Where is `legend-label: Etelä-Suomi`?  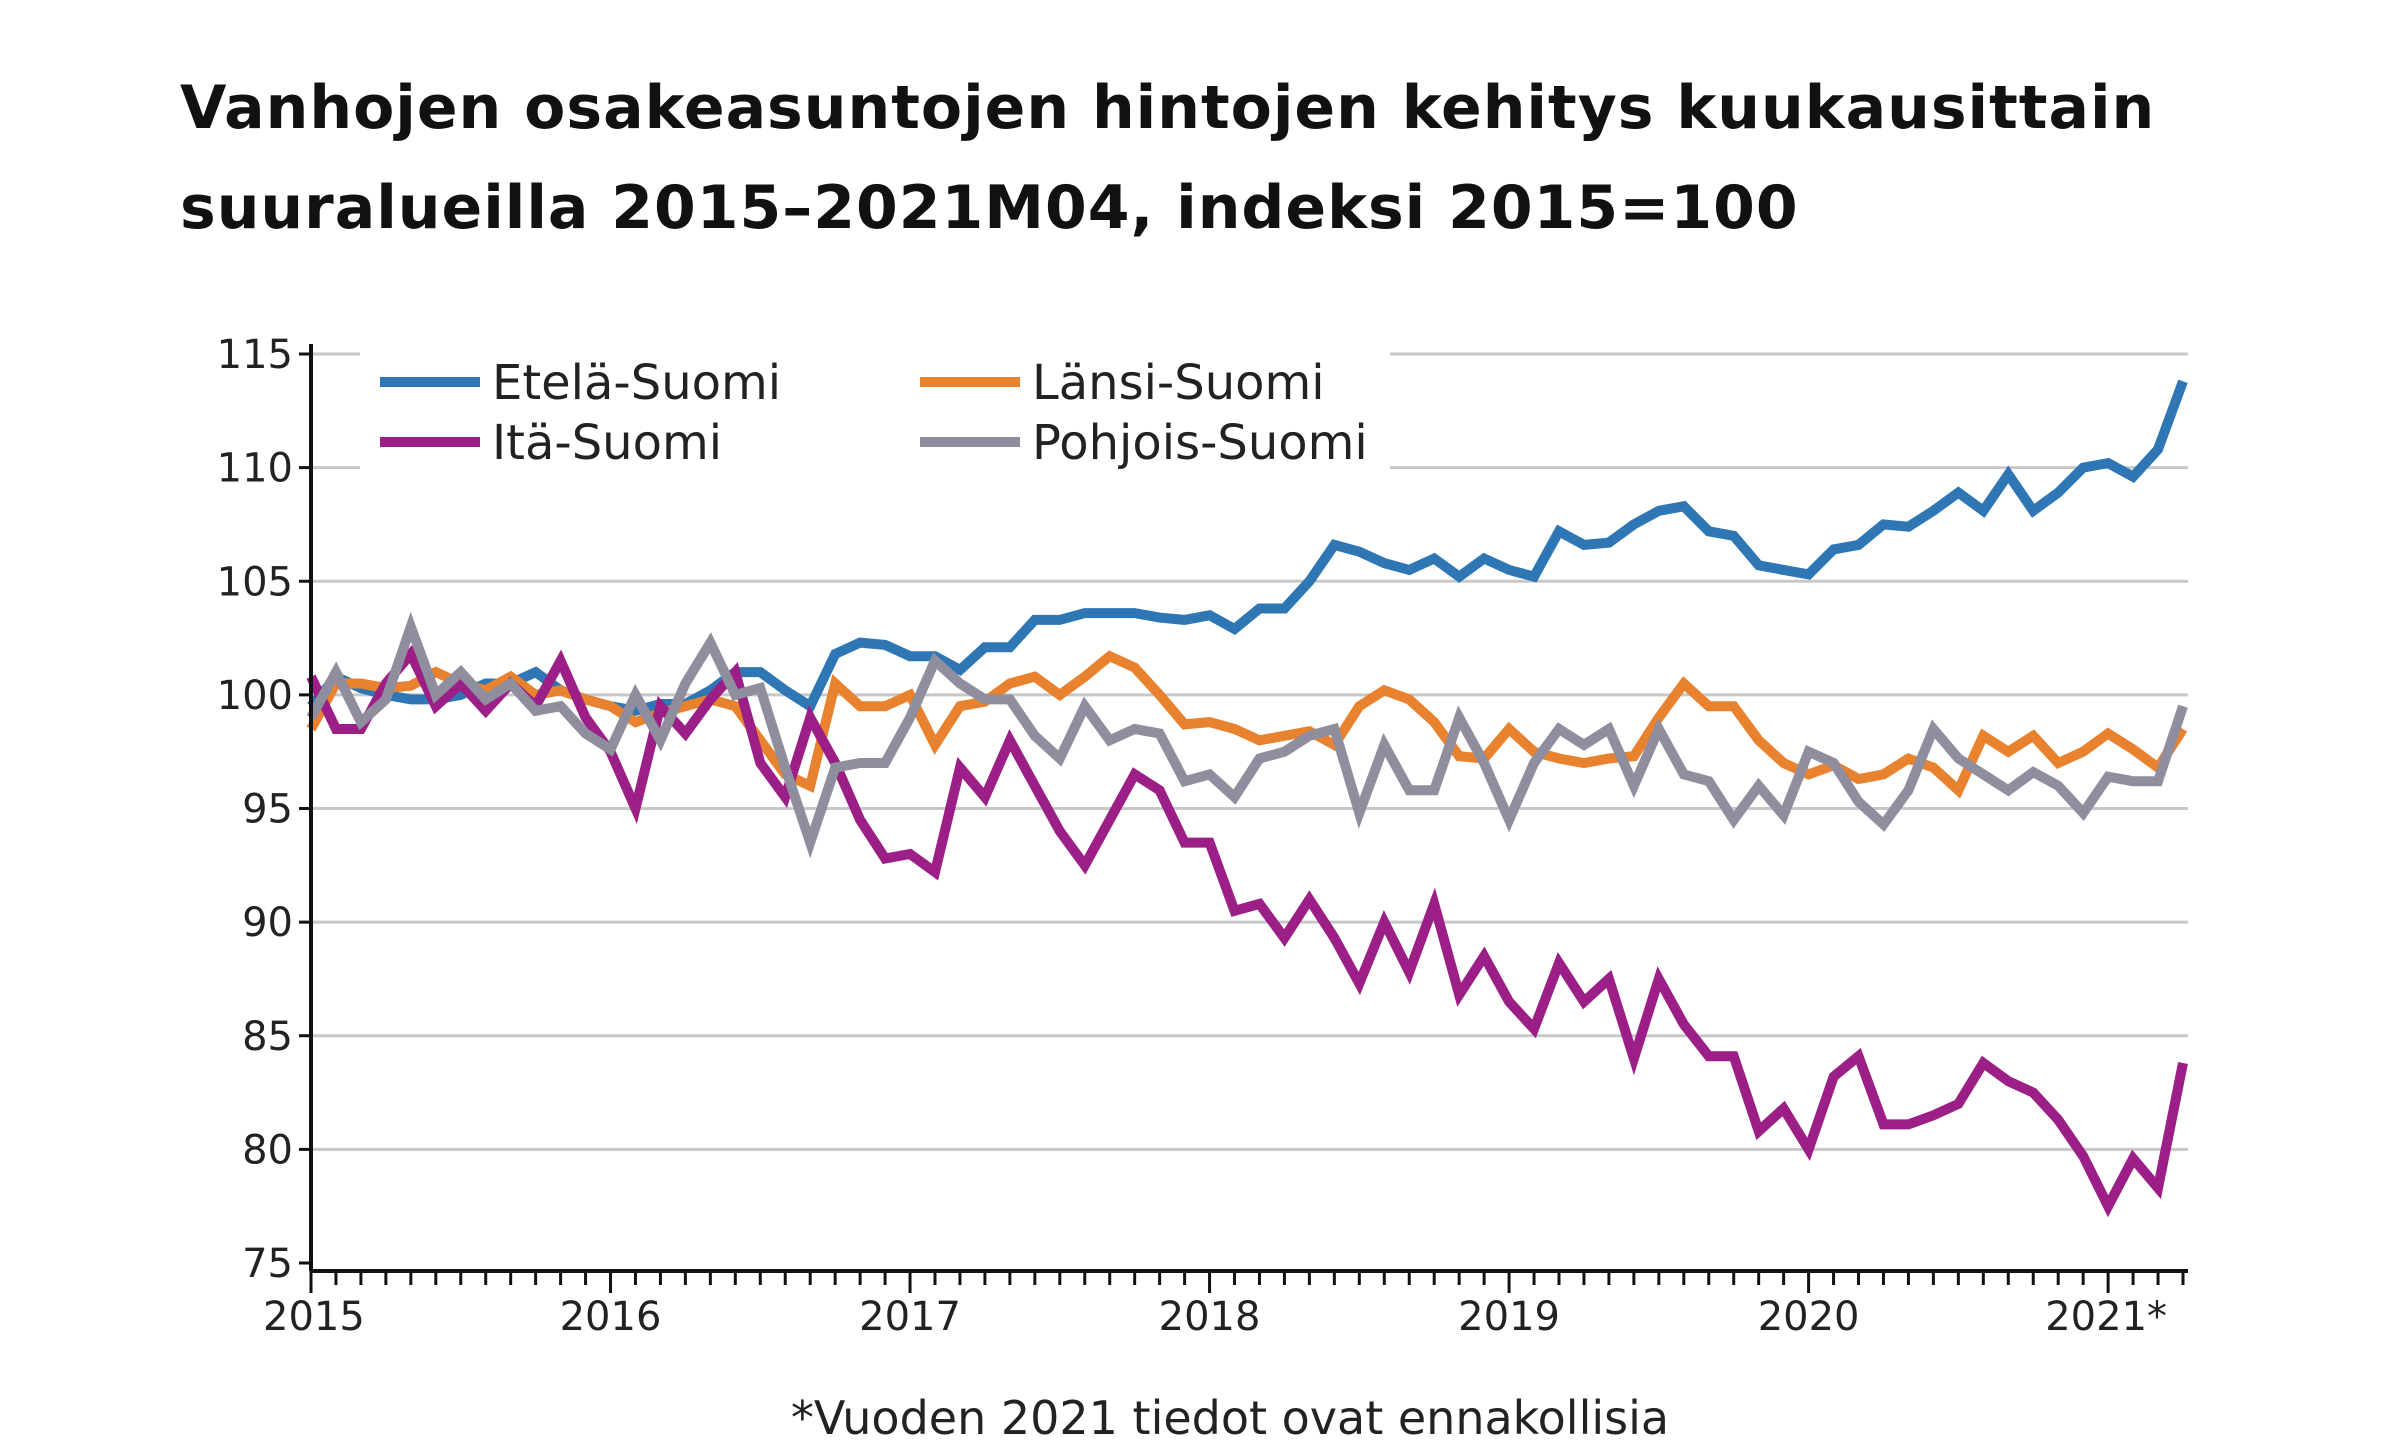
legend-label: Etelä-Suomi is located at coordinates (636, 383).